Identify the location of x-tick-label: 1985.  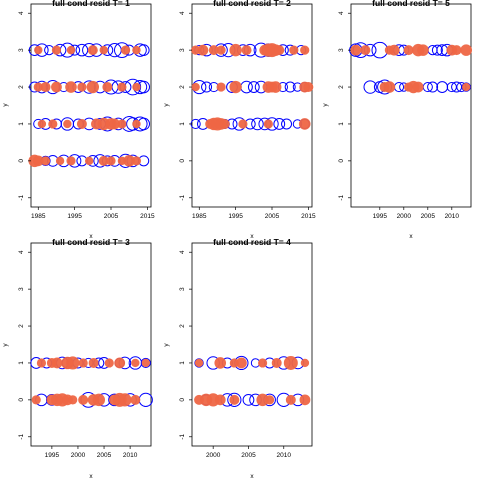
(38, 216).